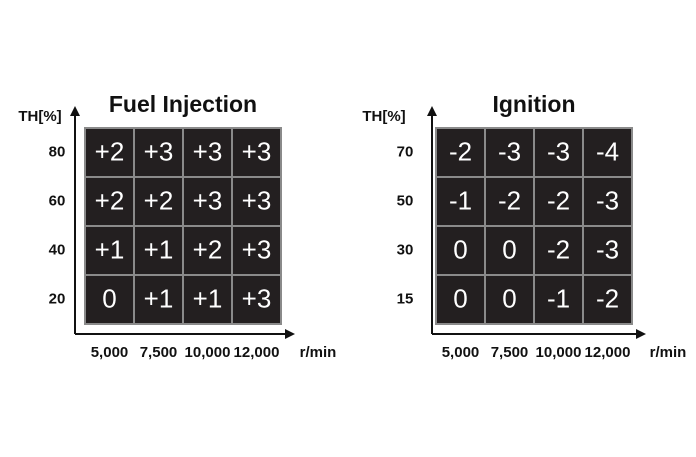  Describe the element at coordinates (57, 298) in the screenshot. I see `row-label: 20` at that location.